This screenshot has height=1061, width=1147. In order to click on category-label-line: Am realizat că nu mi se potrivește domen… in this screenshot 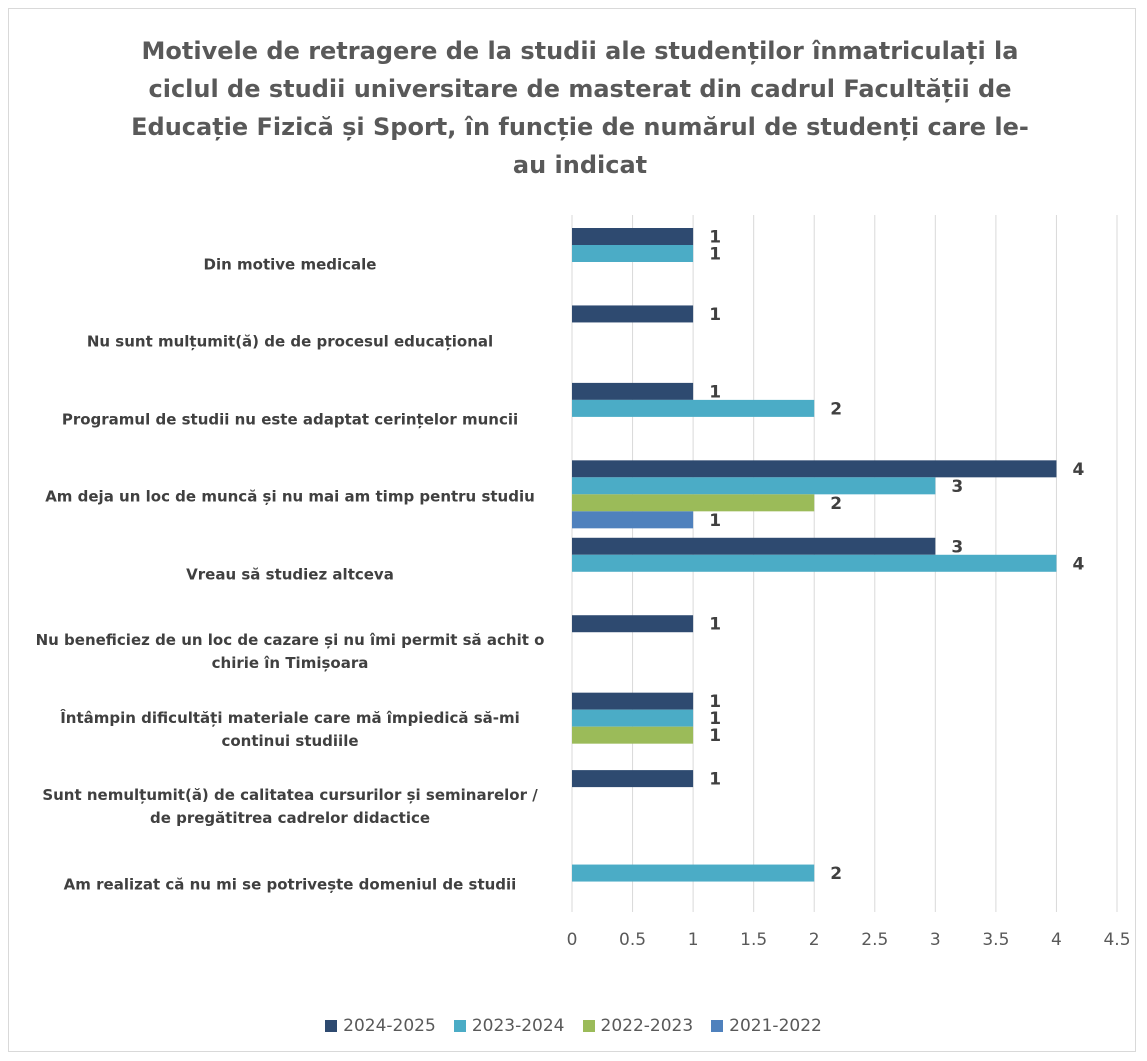, I will do `click(290, 884)`.